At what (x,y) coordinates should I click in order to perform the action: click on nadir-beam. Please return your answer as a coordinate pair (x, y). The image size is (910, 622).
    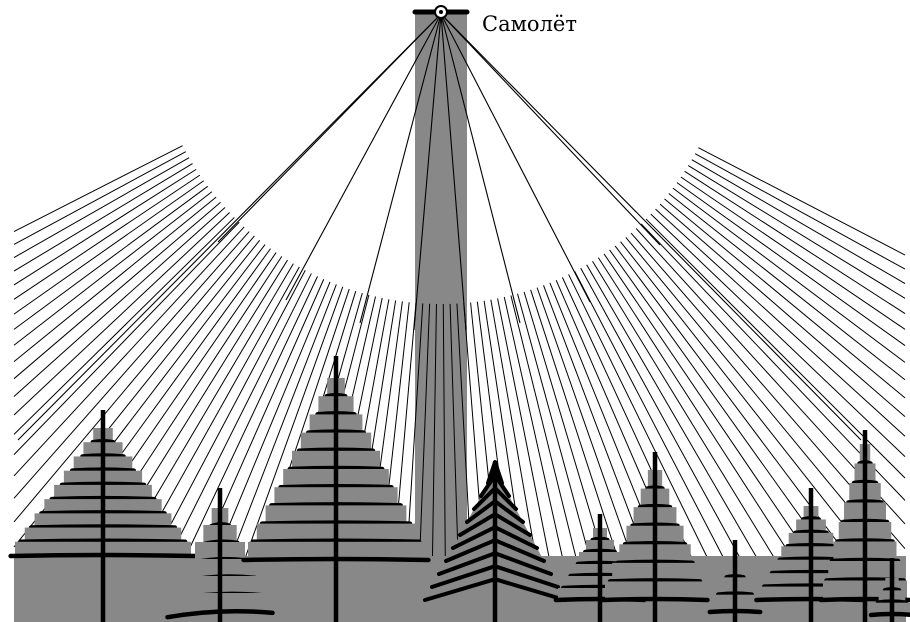
    Looking at the image, I should click on (441, 297).